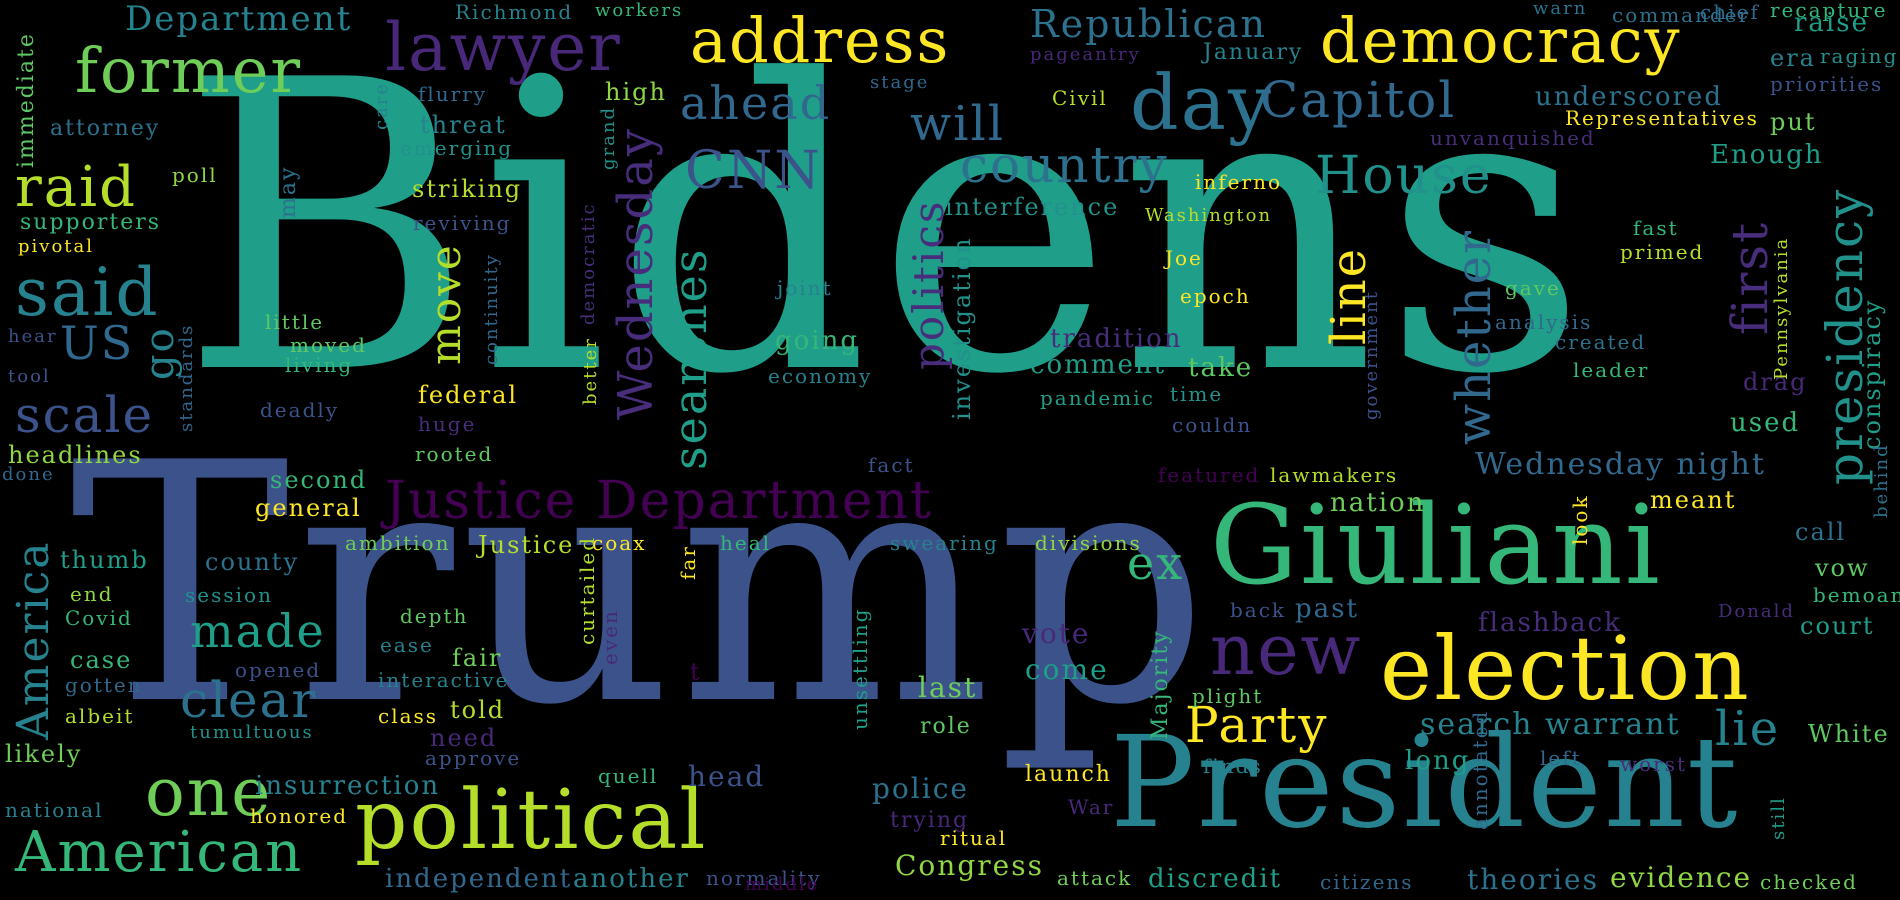  I want to click on word-head: head, so click(727, 776).